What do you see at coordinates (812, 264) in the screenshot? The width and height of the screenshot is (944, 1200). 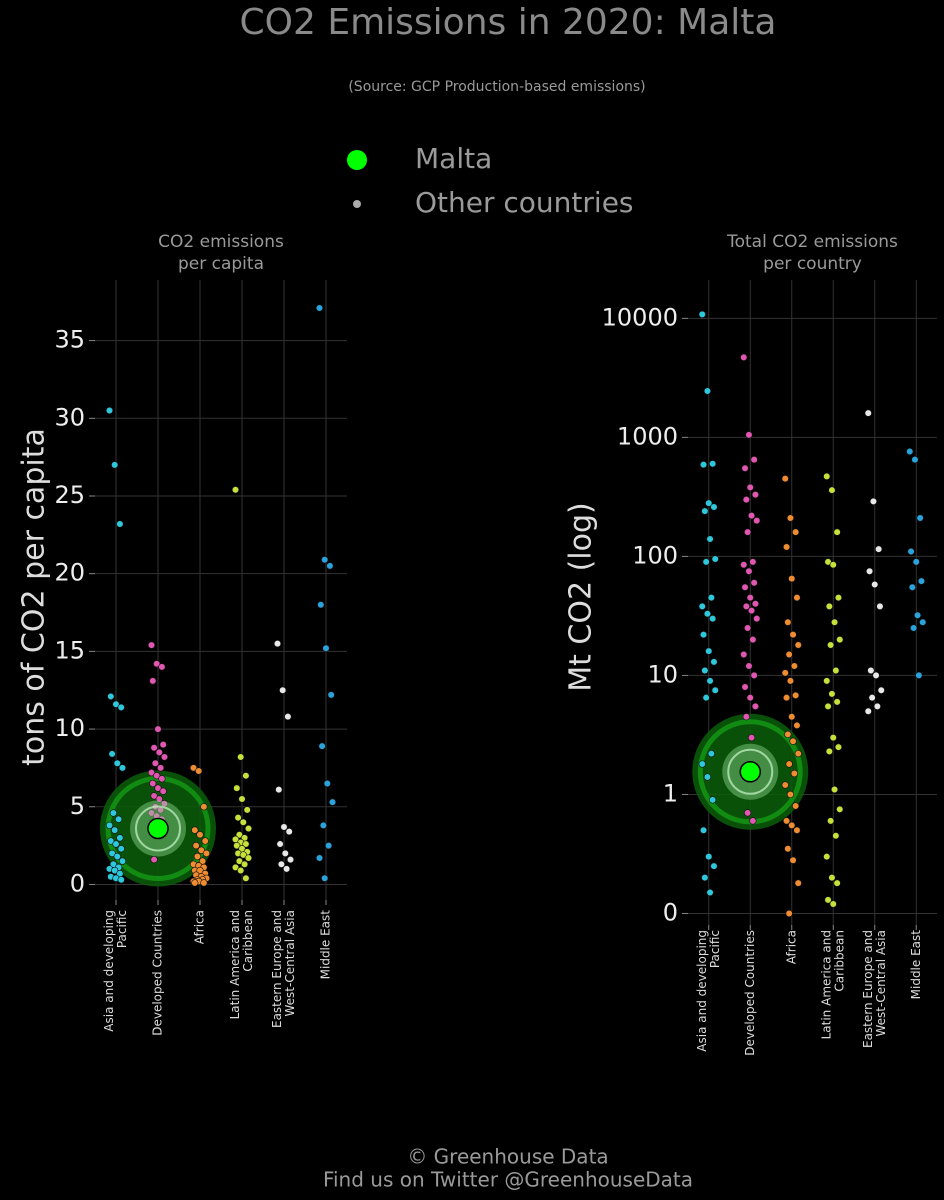 I see `subplot-title: per country` at bounding box center [812, 264].